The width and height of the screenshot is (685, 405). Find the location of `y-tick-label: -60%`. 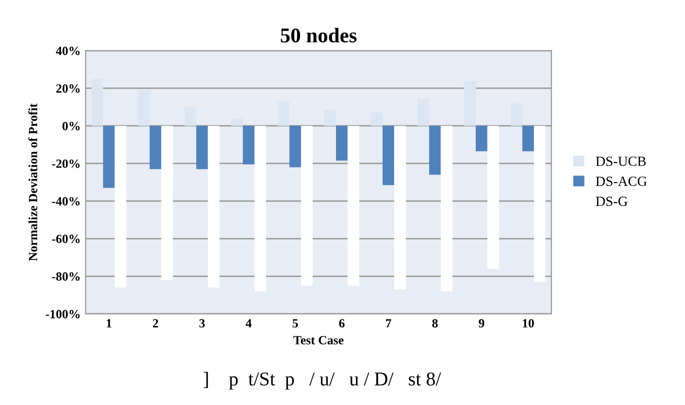

y-tick-label: -60% is located at coordinates (66, 239).